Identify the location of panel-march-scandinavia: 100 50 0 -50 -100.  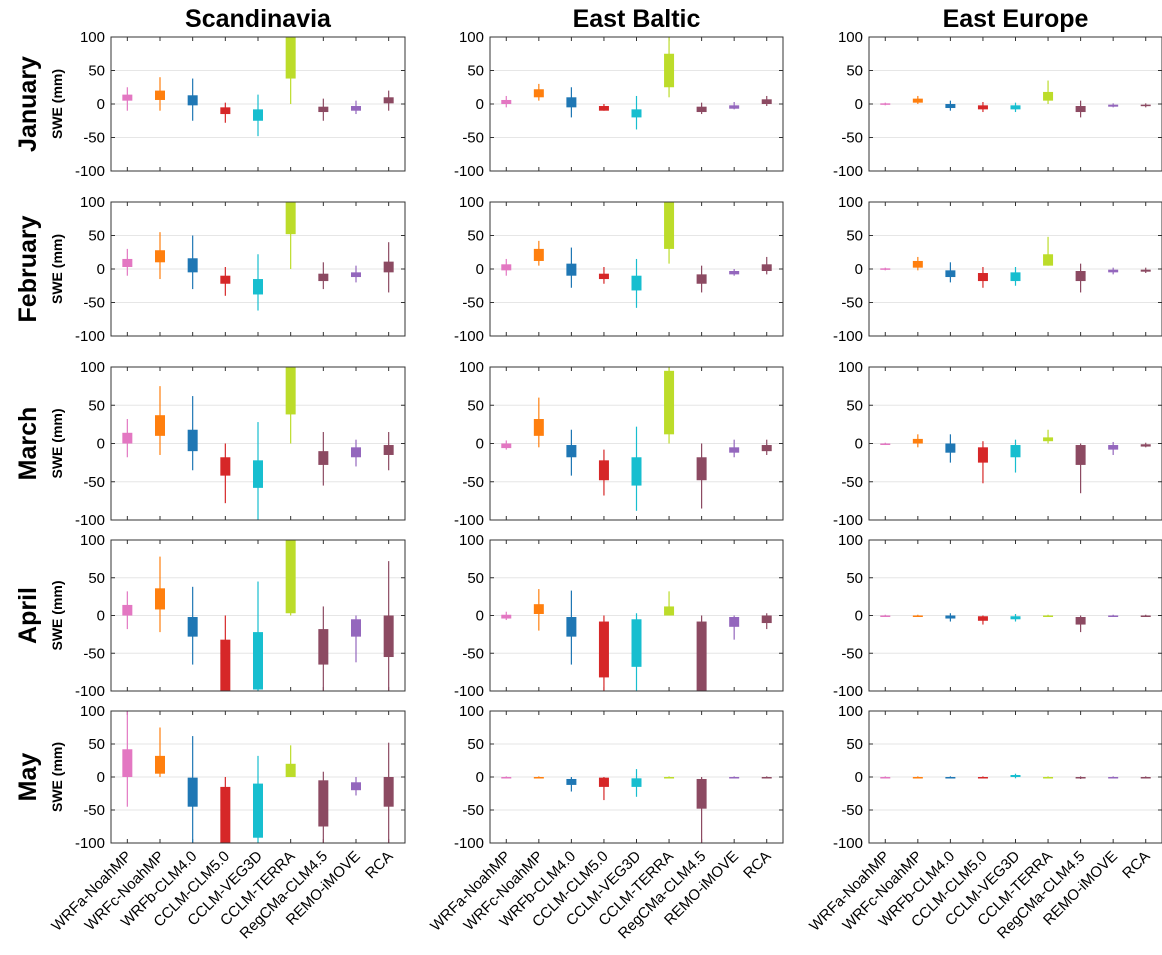
(240, 444).